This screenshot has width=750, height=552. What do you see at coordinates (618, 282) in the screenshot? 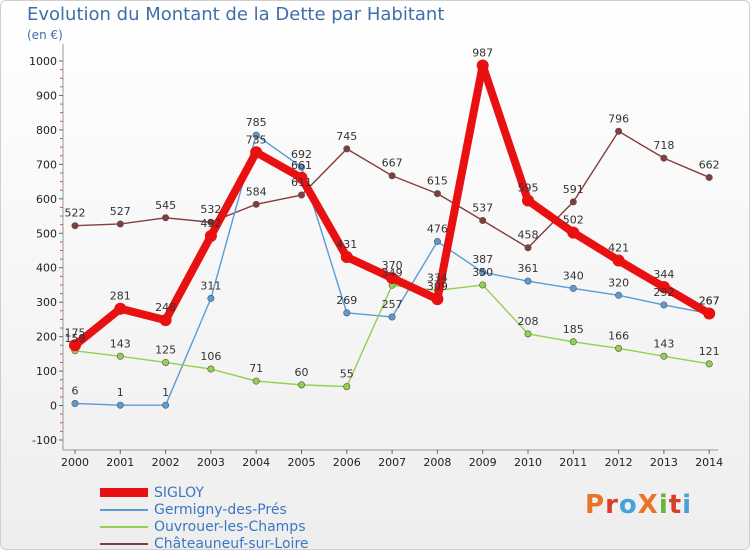
I see `data-label: 320` at bounding box center [618, 282].